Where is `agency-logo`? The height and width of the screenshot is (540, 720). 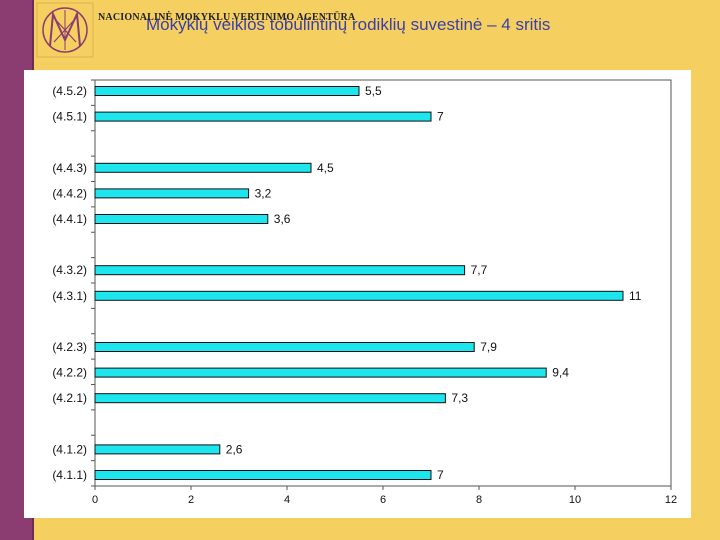
agency-logo is located at coordinates (65, 30).